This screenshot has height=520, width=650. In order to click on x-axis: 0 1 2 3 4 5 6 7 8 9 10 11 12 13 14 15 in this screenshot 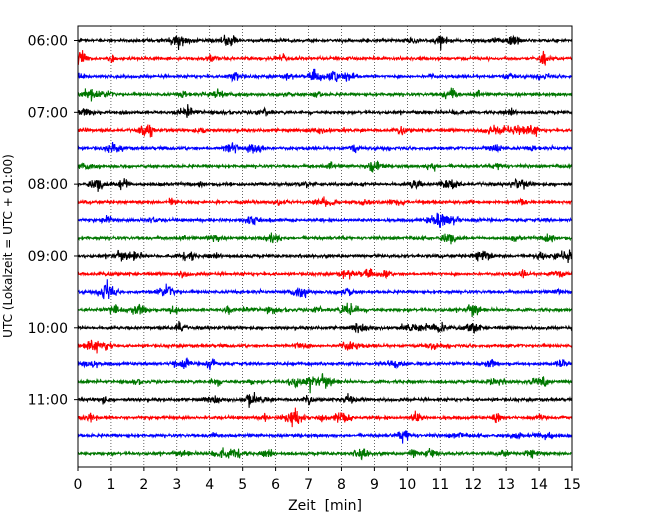, I will do `click(327, 480)`.